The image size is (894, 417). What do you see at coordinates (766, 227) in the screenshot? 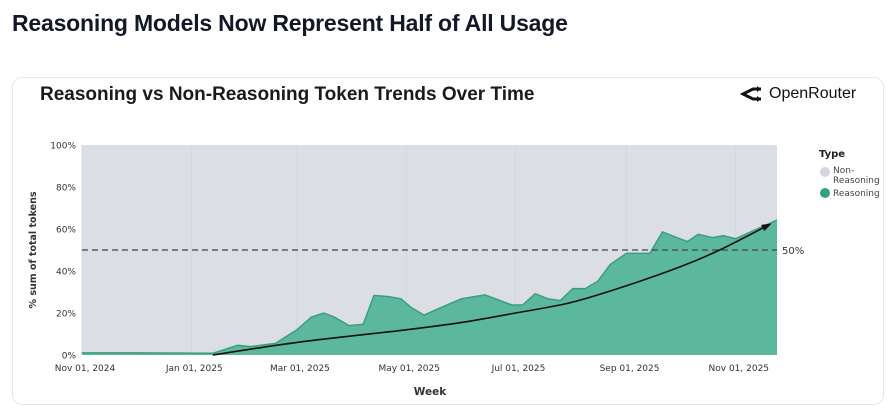
I see `trend-arrowhead-icon` at bounding box center [766, 227].